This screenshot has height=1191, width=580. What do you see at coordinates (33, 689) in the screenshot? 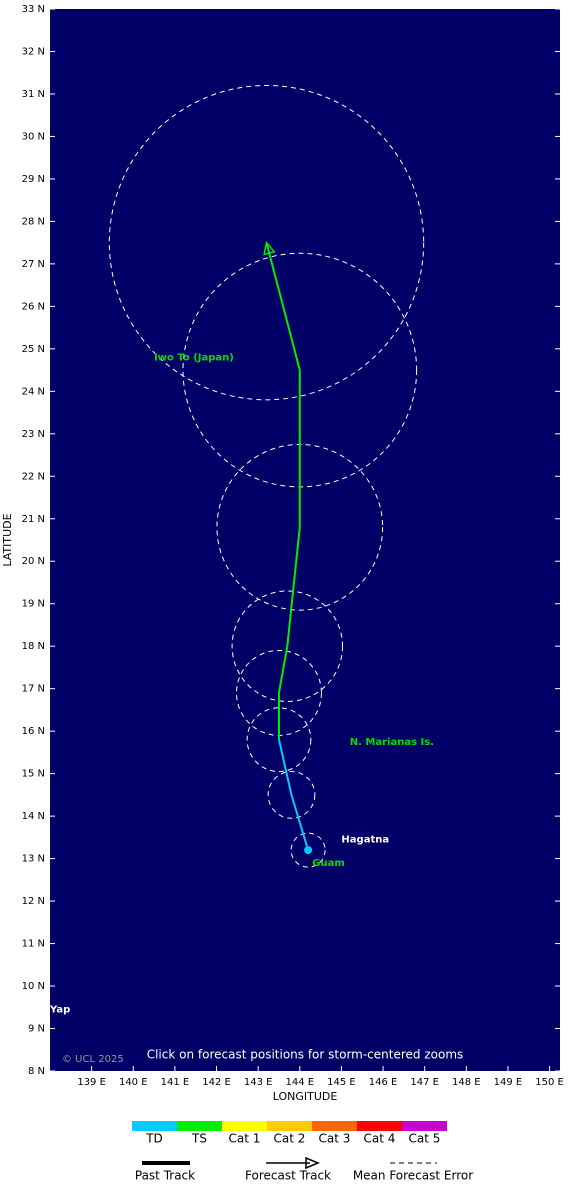
I see `y-tick-label: 17 N` at bounding box center [33, 689].